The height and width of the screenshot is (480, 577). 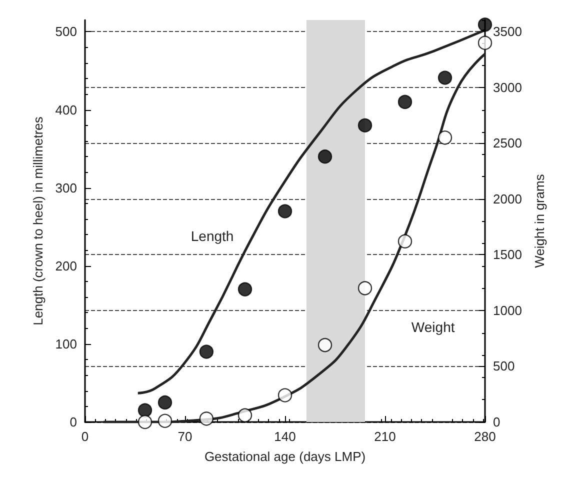 I want to click on y2-tick-label: 1500, so click(x=507, y=254).